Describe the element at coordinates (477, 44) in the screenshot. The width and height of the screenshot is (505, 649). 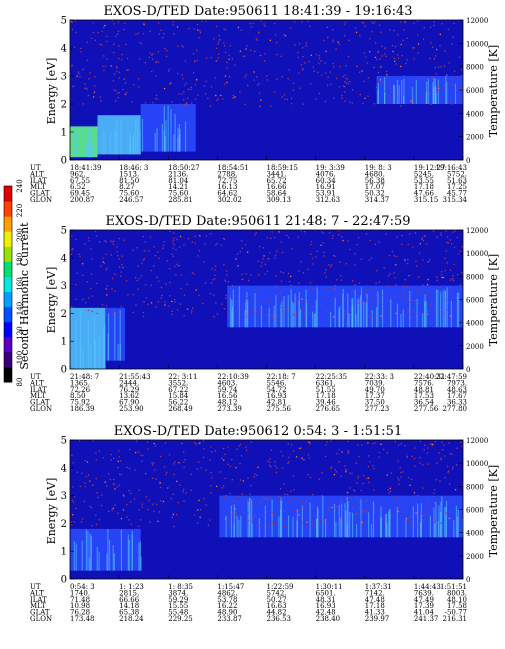
I see `y2-tick-label: 10000` at that location.